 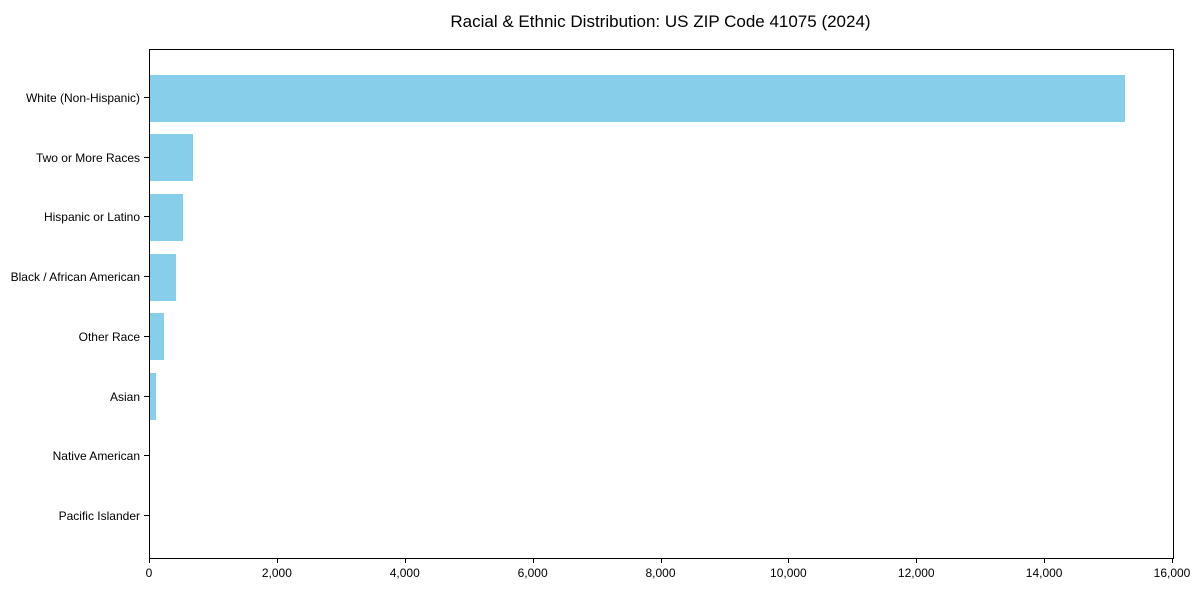 What do you see at coordinates (109, 336) in the screenshot?
I see `y-tick-label: Other Race` at bounding box center [109, 336].